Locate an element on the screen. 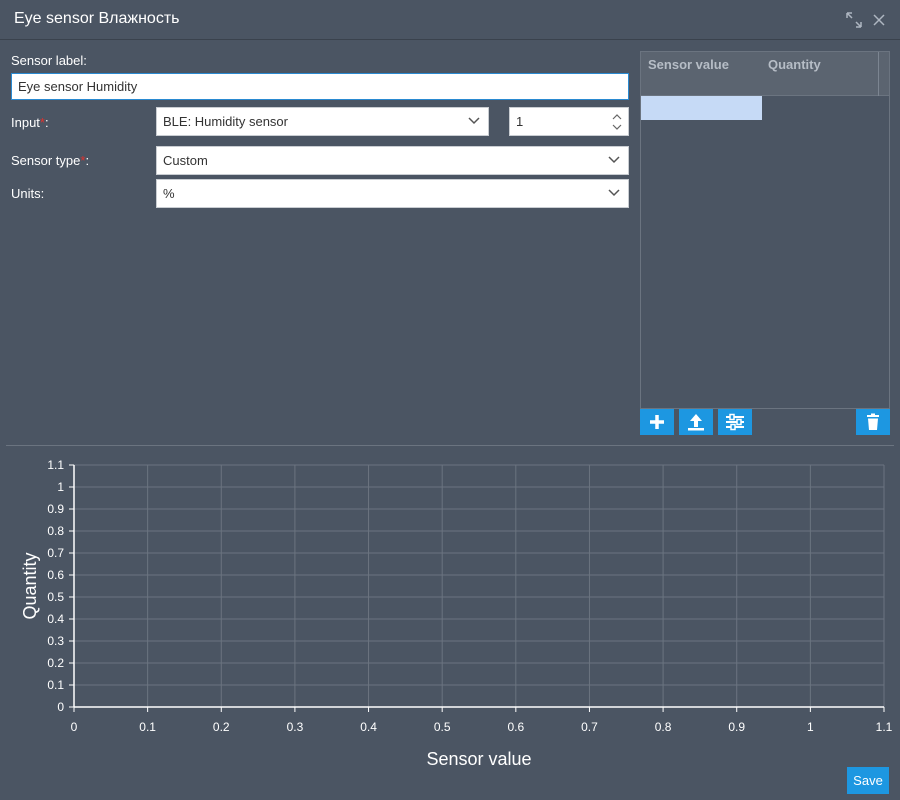  x-tick-label: 0.3 is located at coordinates (295, 727).